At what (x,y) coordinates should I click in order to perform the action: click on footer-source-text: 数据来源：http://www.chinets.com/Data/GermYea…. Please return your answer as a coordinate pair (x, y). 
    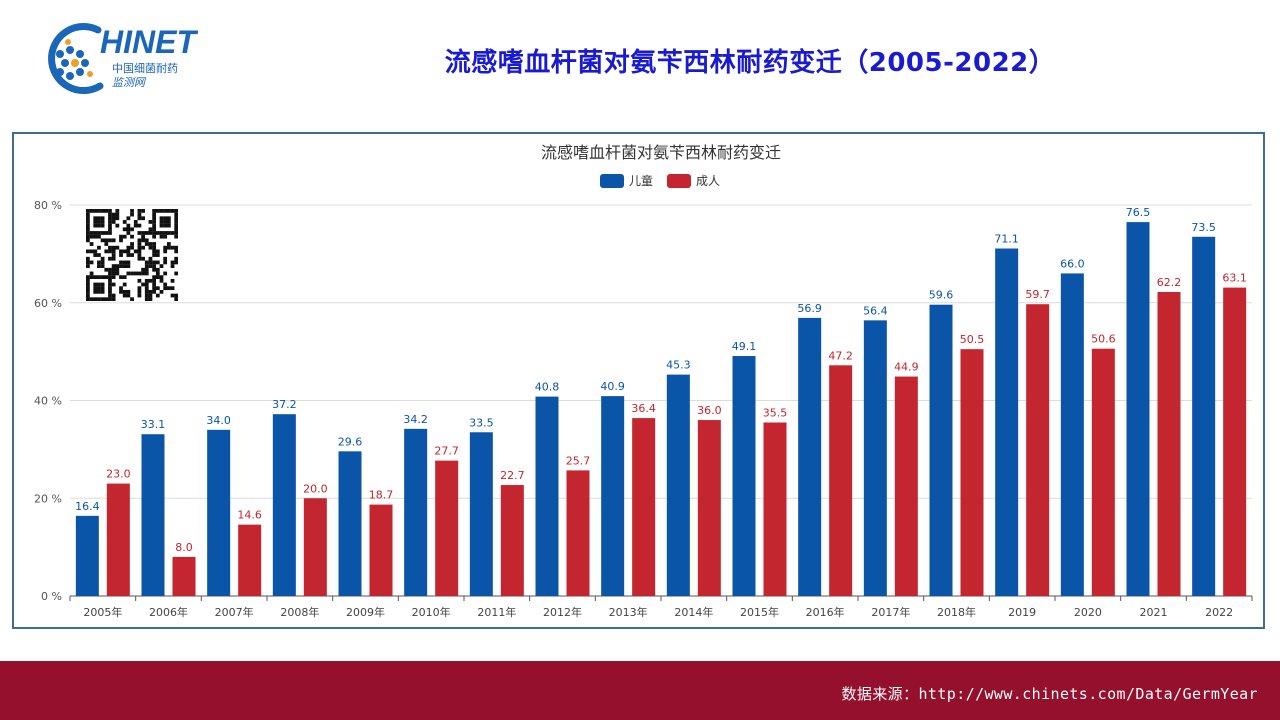
    Looking at the image, I should click on (1049, 694).